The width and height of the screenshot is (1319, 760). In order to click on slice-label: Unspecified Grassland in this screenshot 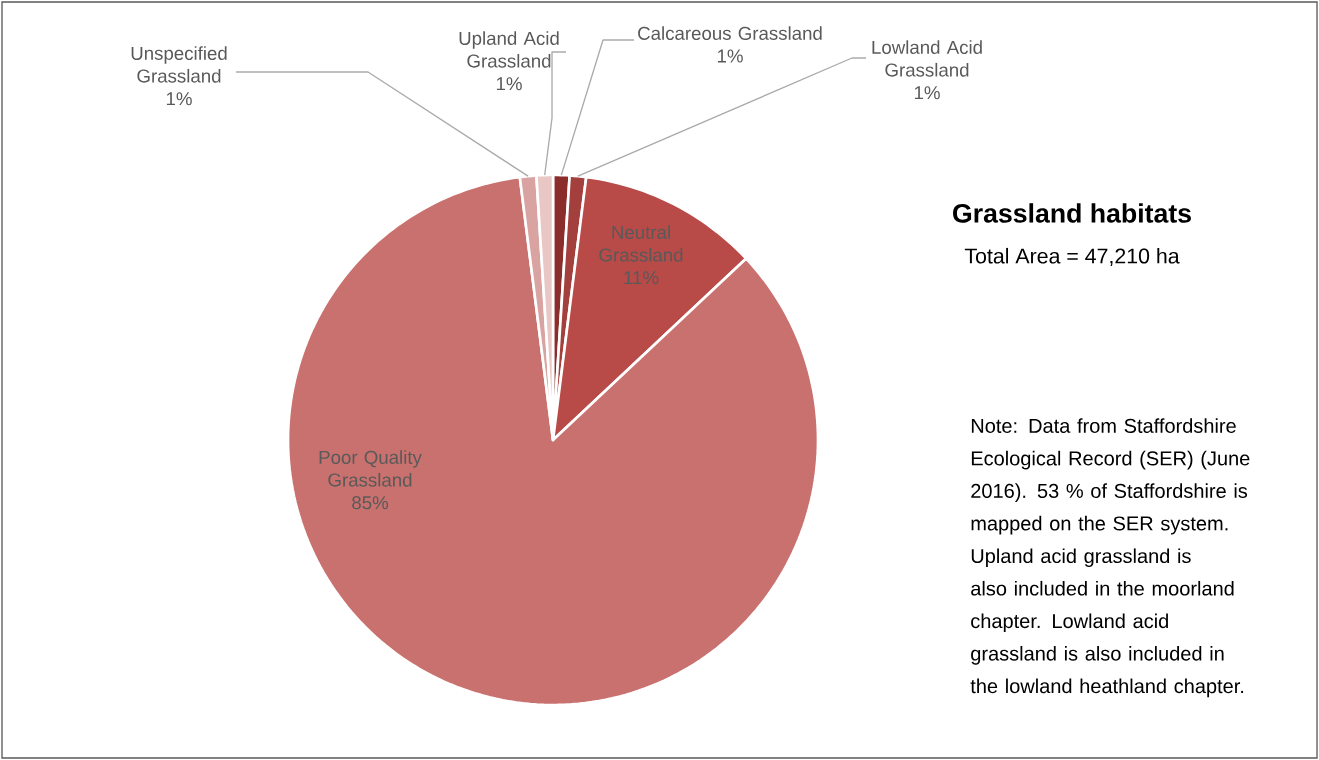, I will do `click(179, 64)`.